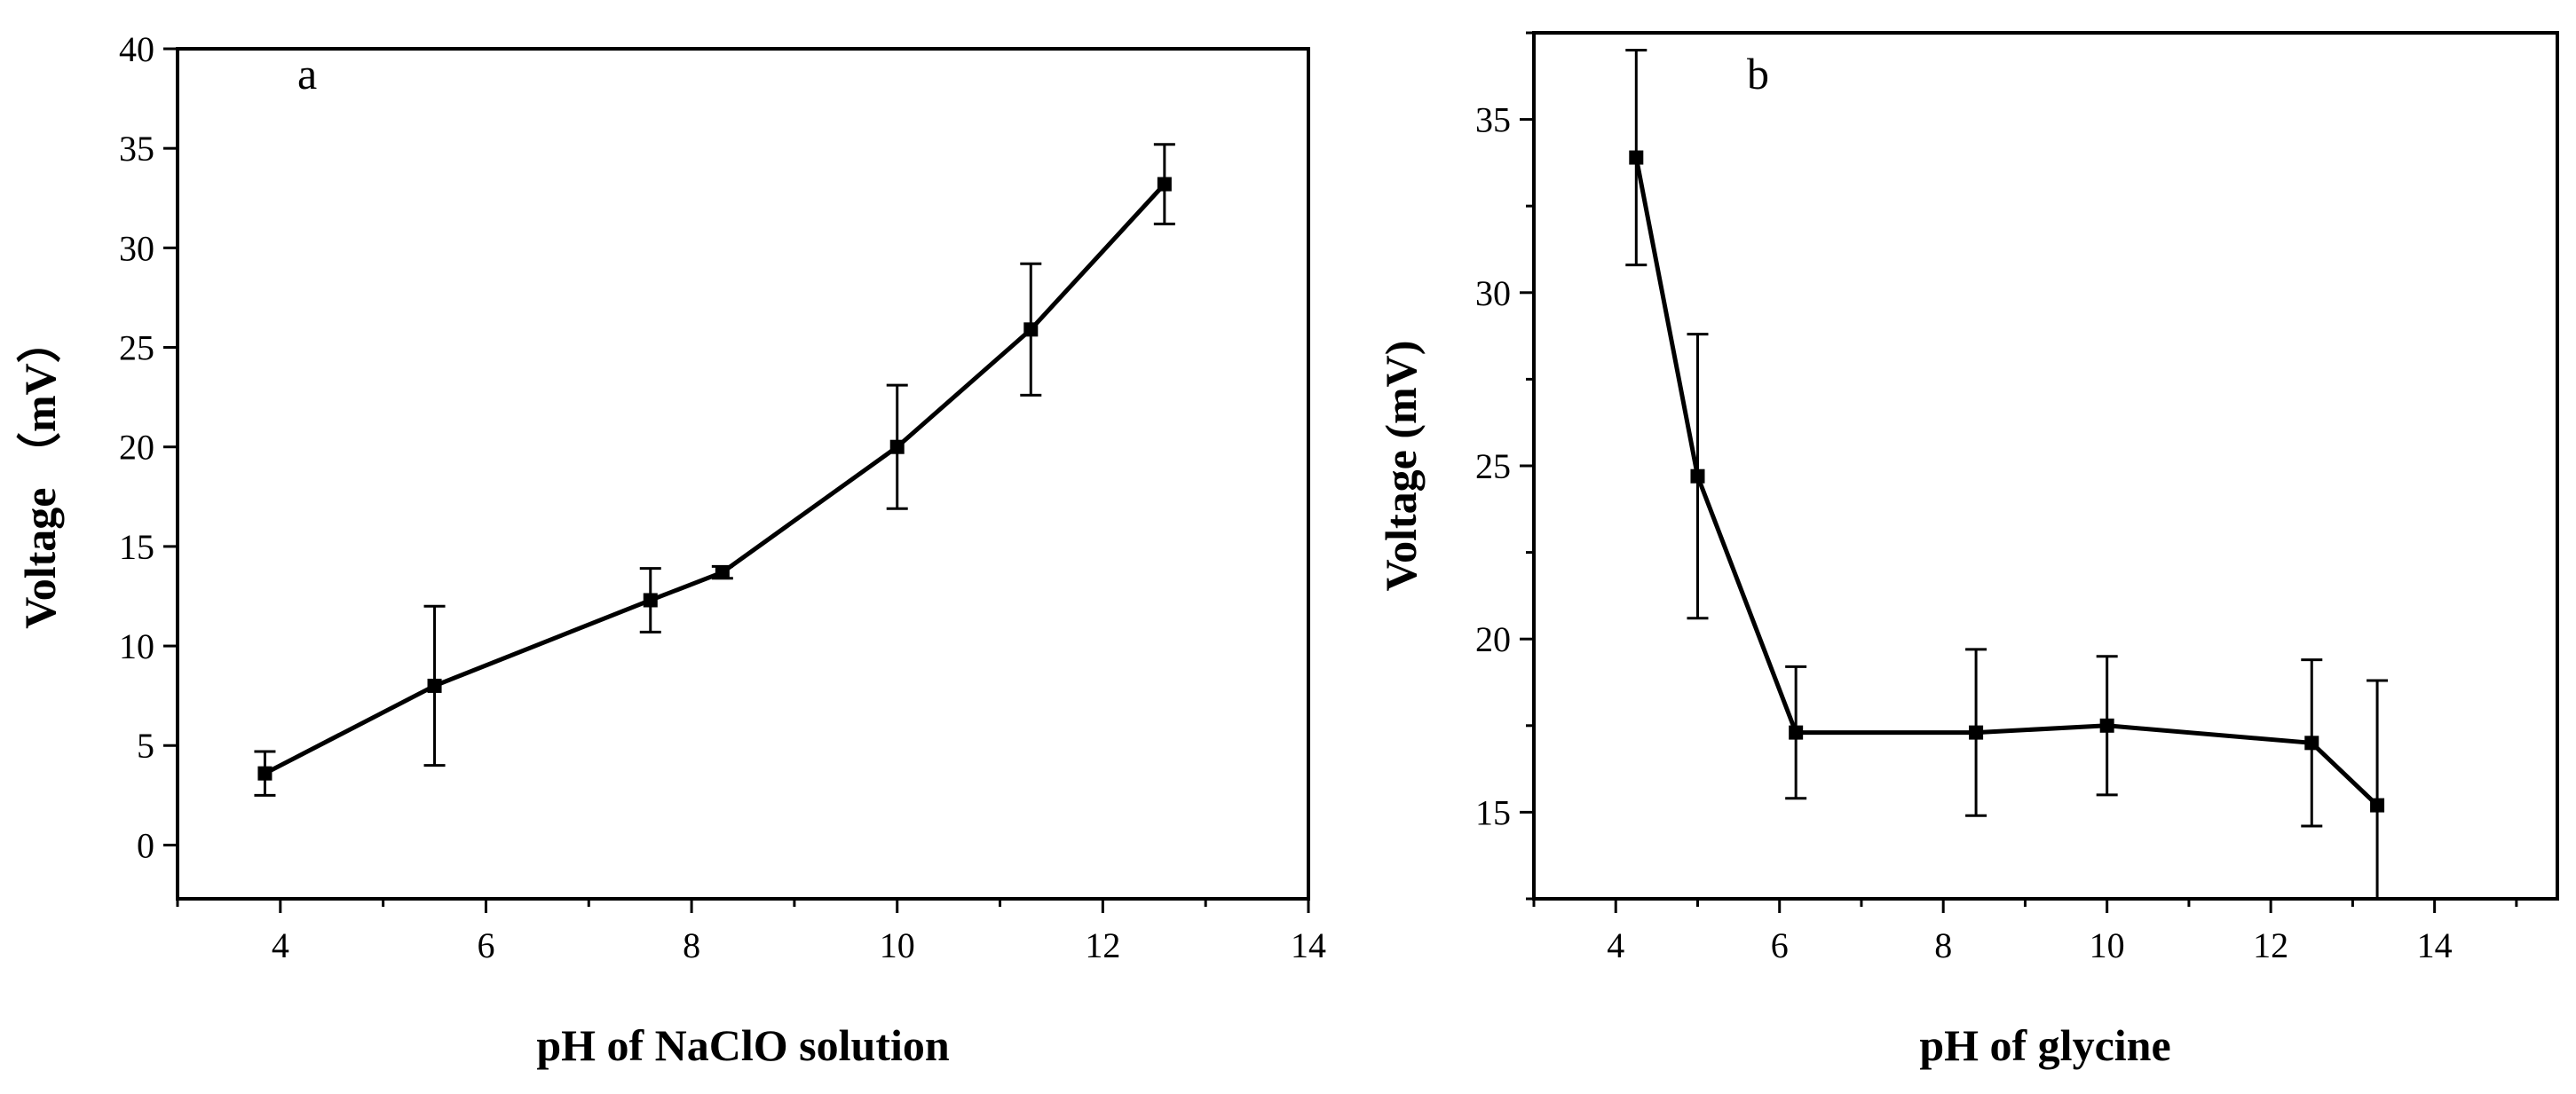 This screenshot has height=1094, width=2576. Describe the element at coordinates (1308, 945) in the screenshot. I see `x-tick-label-a-14: 14` at that location.